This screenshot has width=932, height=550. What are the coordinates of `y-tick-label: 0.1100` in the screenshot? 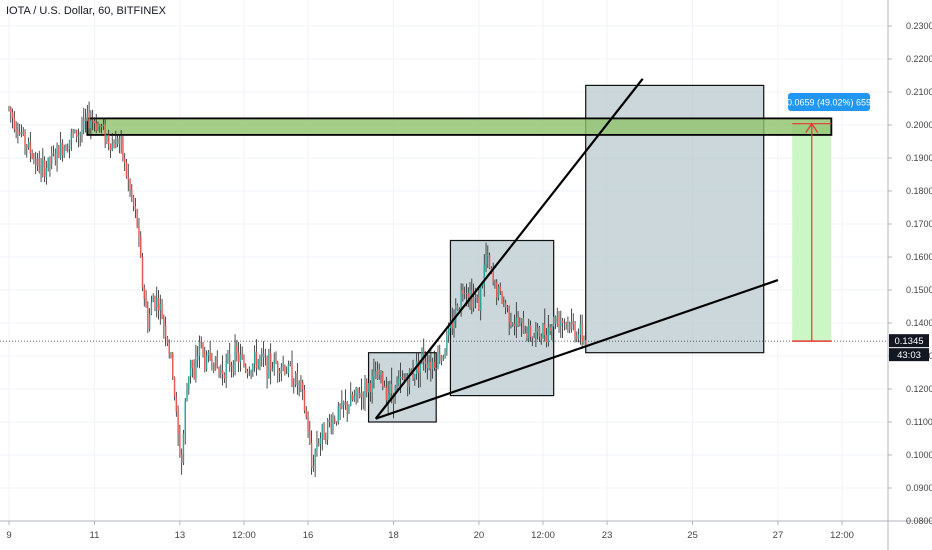 It's located at (919, 422).